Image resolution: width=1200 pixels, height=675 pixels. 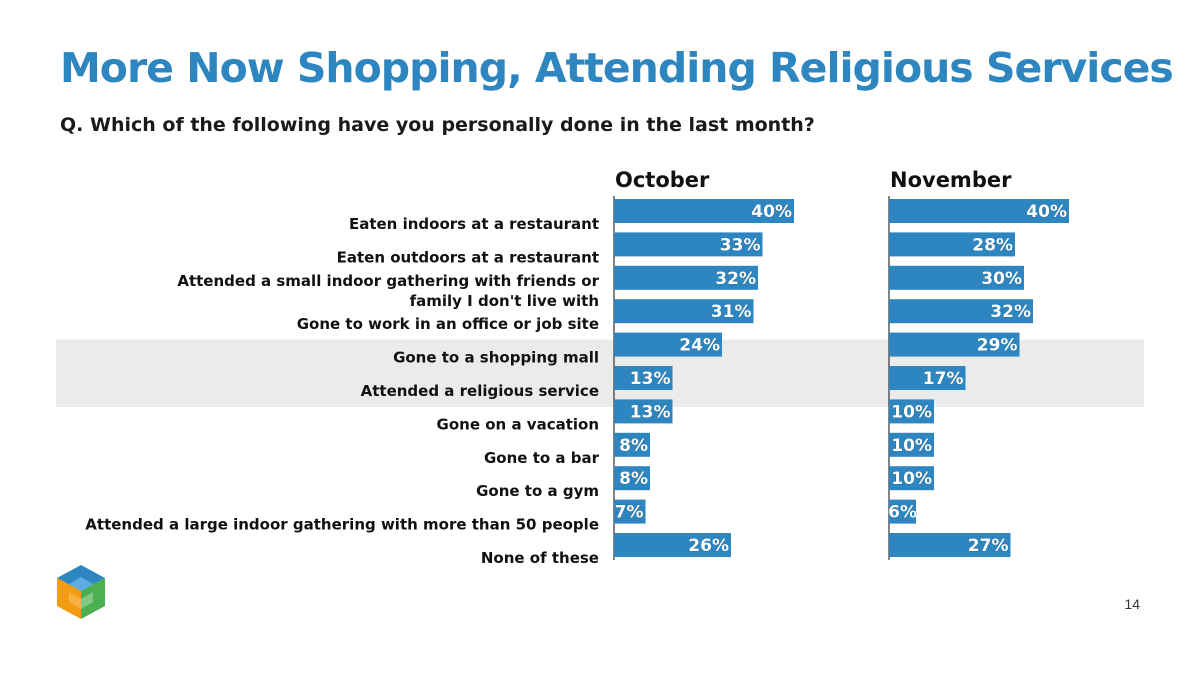 I want to click on category-label: Attended a religious service, so click(x=480, y=391).